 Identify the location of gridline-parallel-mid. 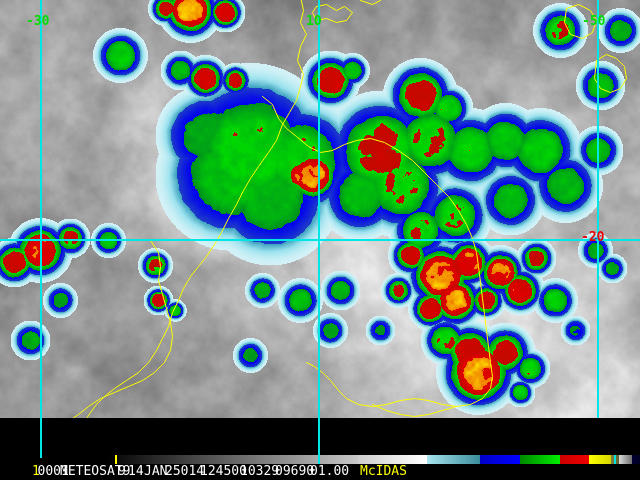
(320, 240).